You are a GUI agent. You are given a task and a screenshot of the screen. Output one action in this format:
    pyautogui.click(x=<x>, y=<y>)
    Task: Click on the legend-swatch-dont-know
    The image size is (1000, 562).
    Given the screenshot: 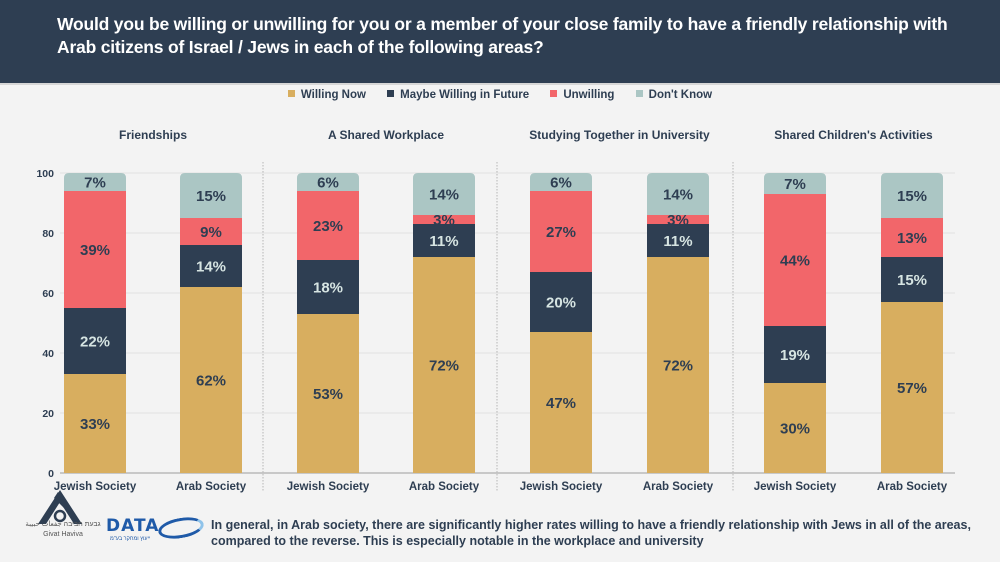 What is the action you would take?
    pyautogui.click(x=639, y=93)
    